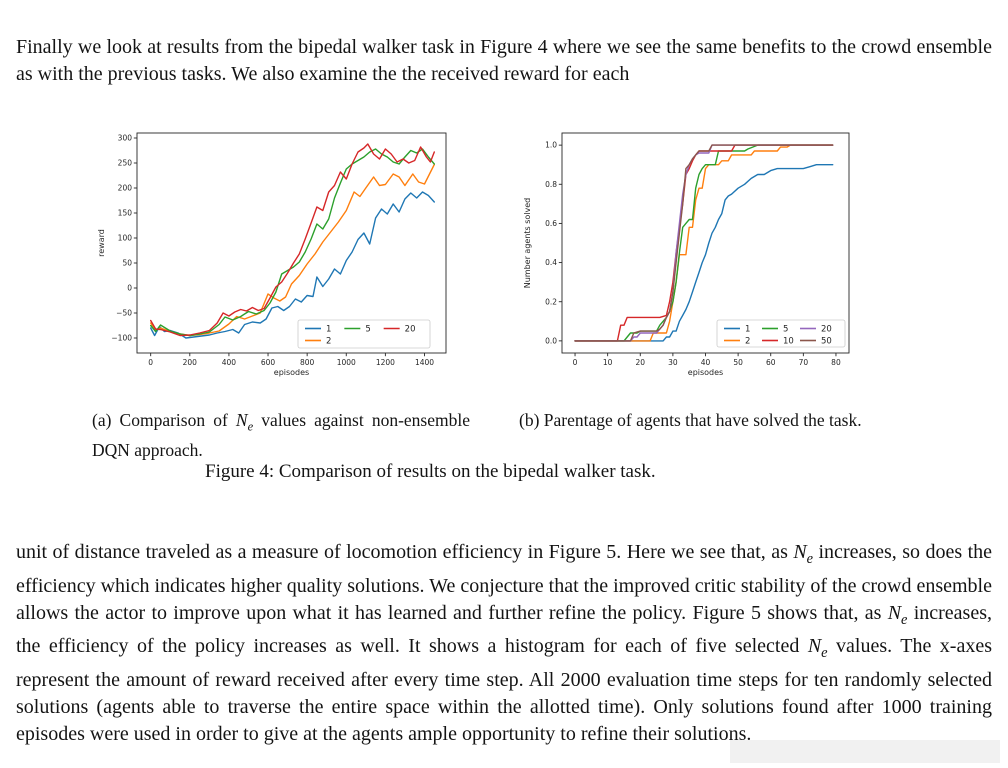 The height and width of the screenshot is (768, 1008). Describe the element at coordinates (229, 362) in the screenshot. I see `x-tick-label: 400` at that location.